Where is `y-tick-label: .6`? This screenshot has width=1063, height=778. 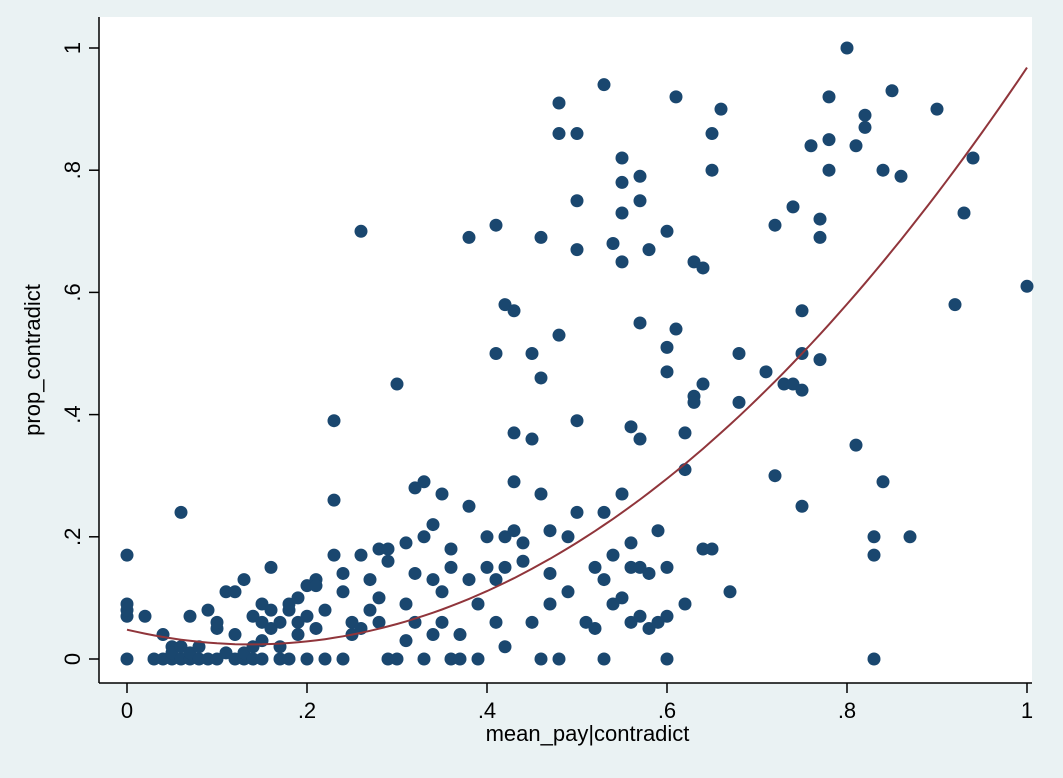
y-tick-label: .6 is located at coordinates (72, 292).